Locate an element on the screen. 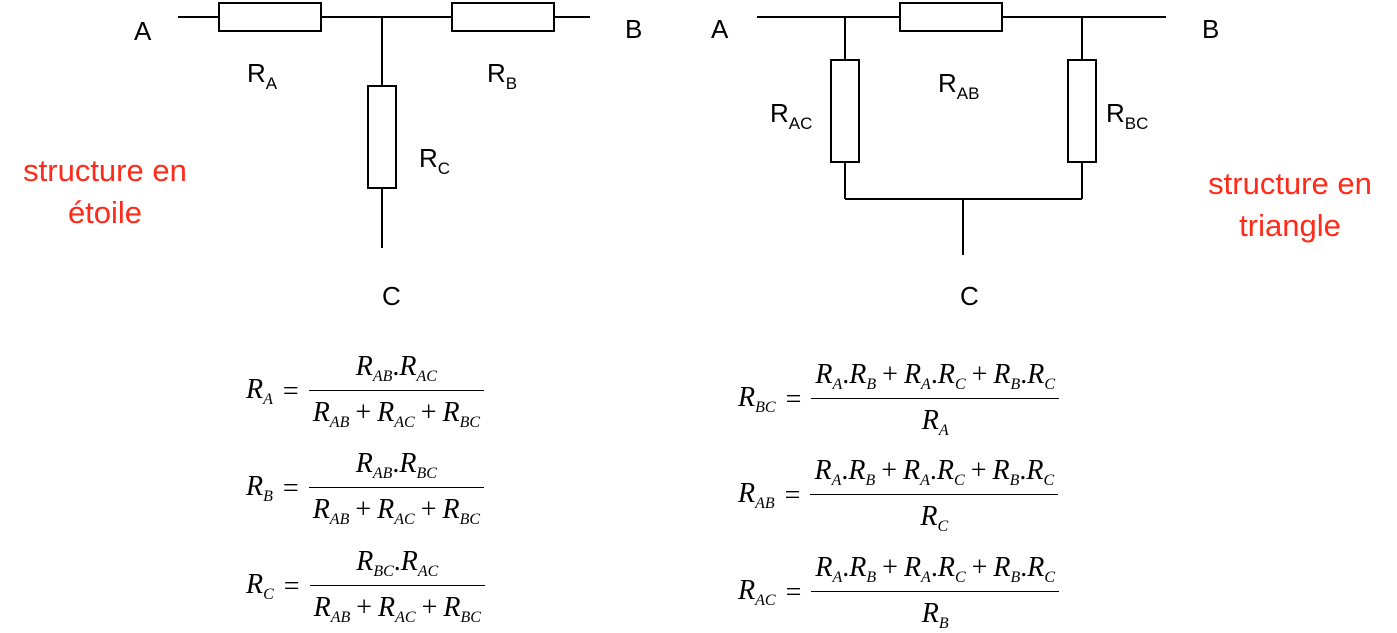  formula-star-rb: RB = RAB.RBC RAB + RAC + RBC is located at coordinates (365, 488).